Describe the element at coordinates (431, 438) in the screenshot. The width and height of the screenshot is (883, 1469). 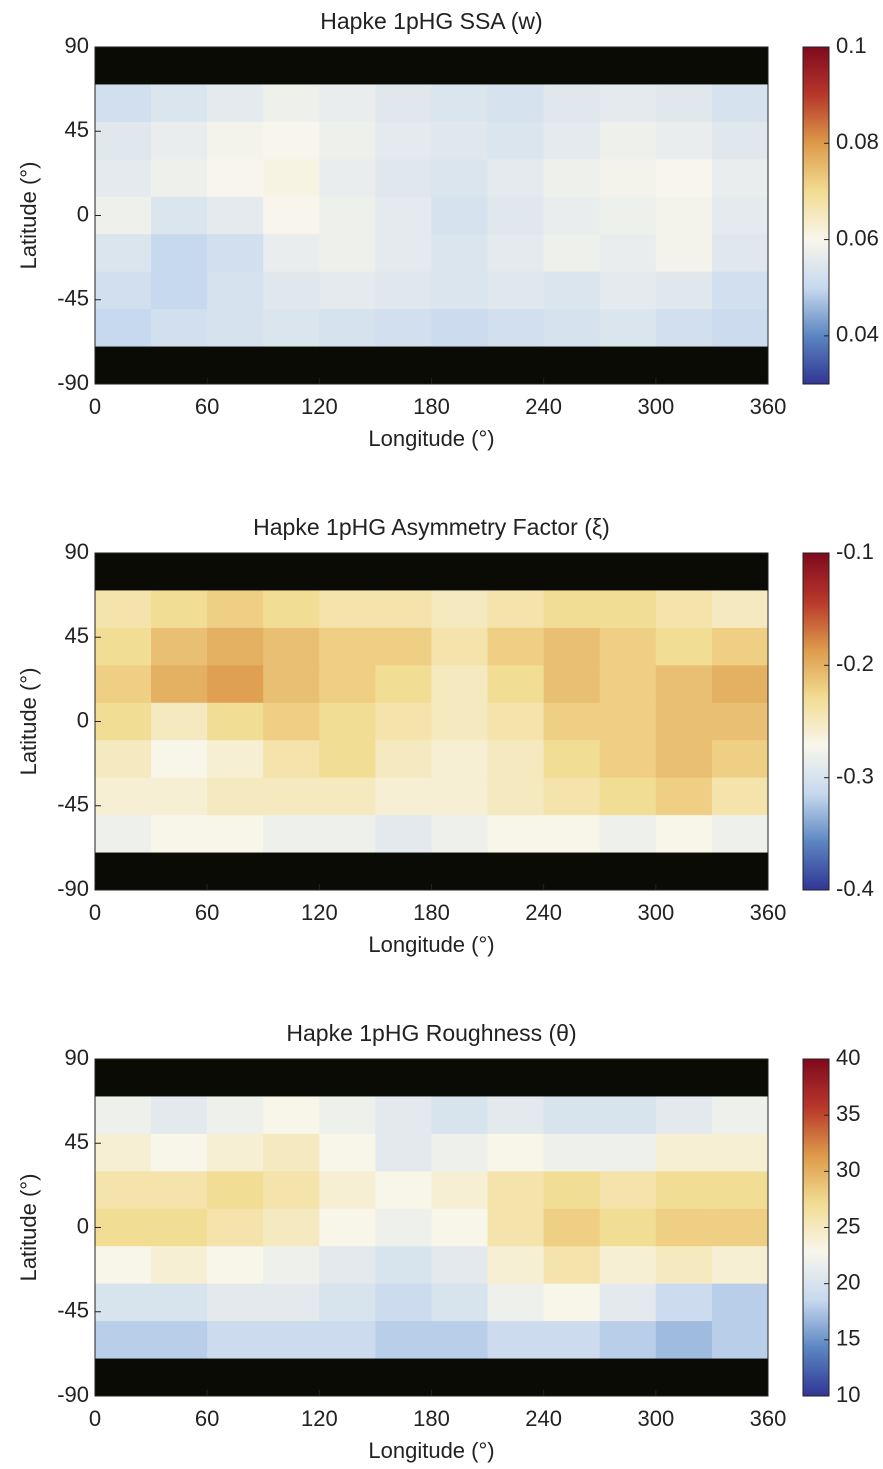
I see `x-axis-label: Longitude (°)` at that location.